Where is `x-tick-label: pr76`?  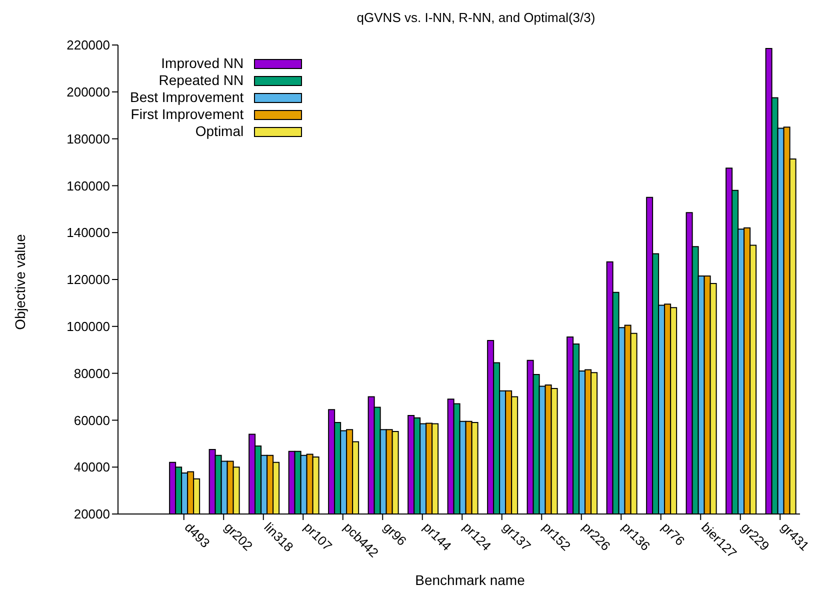 x-tick-label: pr76 is located at coordinates (673, 534).